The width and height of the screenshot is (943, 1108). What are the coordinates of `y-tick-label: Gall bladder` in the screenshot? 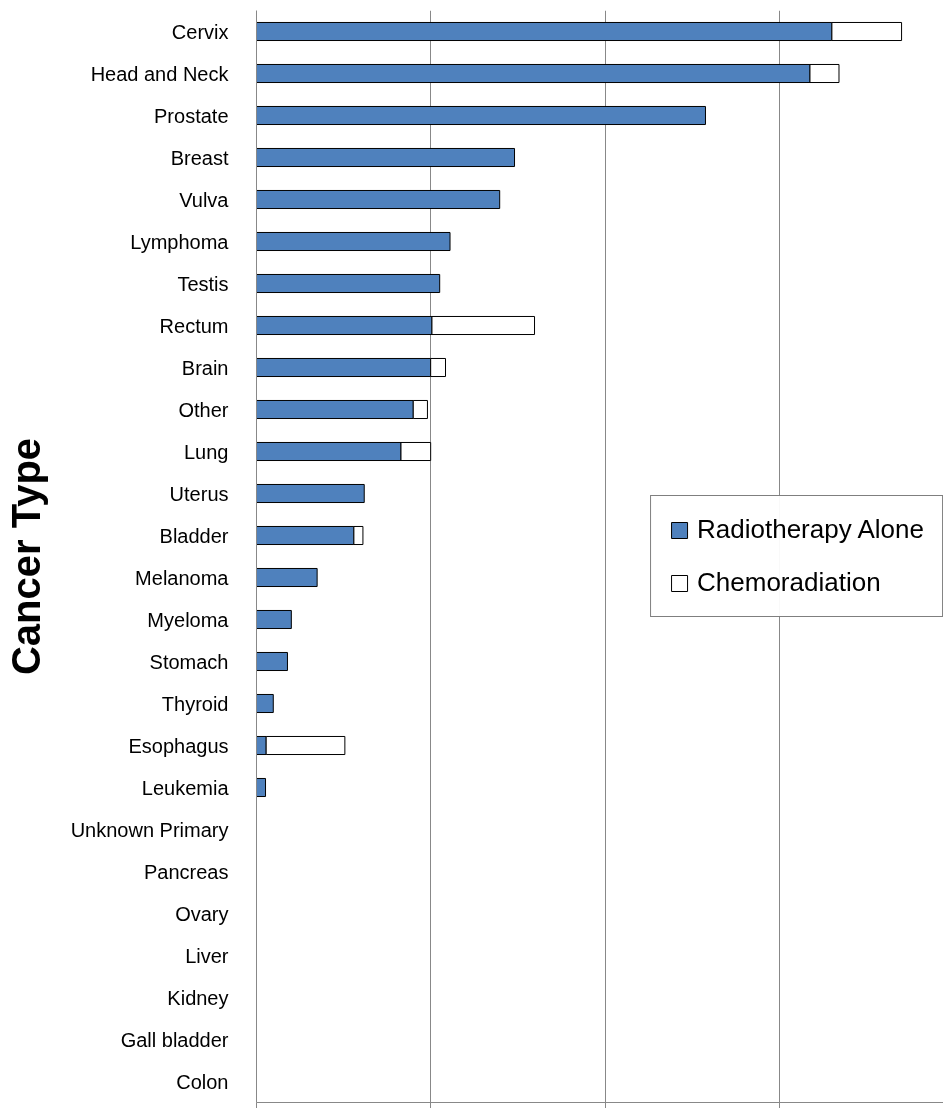 It's located at (174, 1039).